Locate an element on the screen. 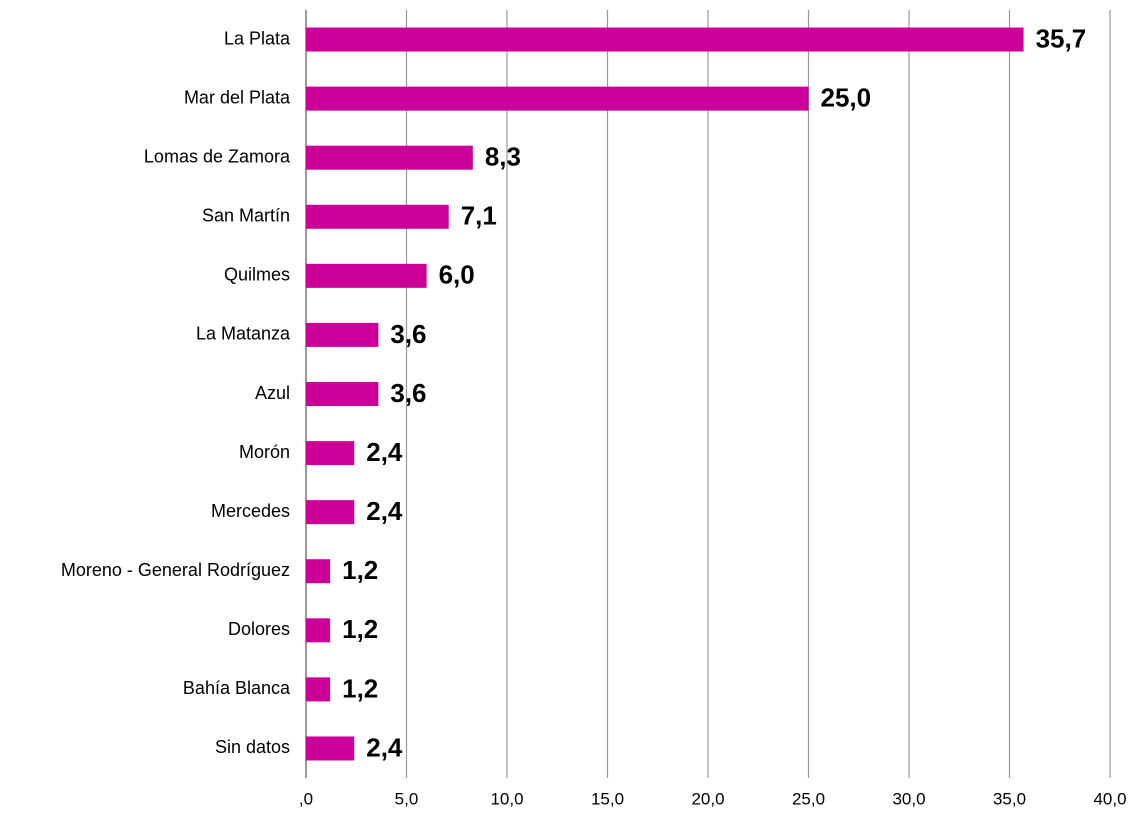 This screenshot has height=814, width=1134. x-tick-label: 35,0 is located at coordinates (1009, 798).